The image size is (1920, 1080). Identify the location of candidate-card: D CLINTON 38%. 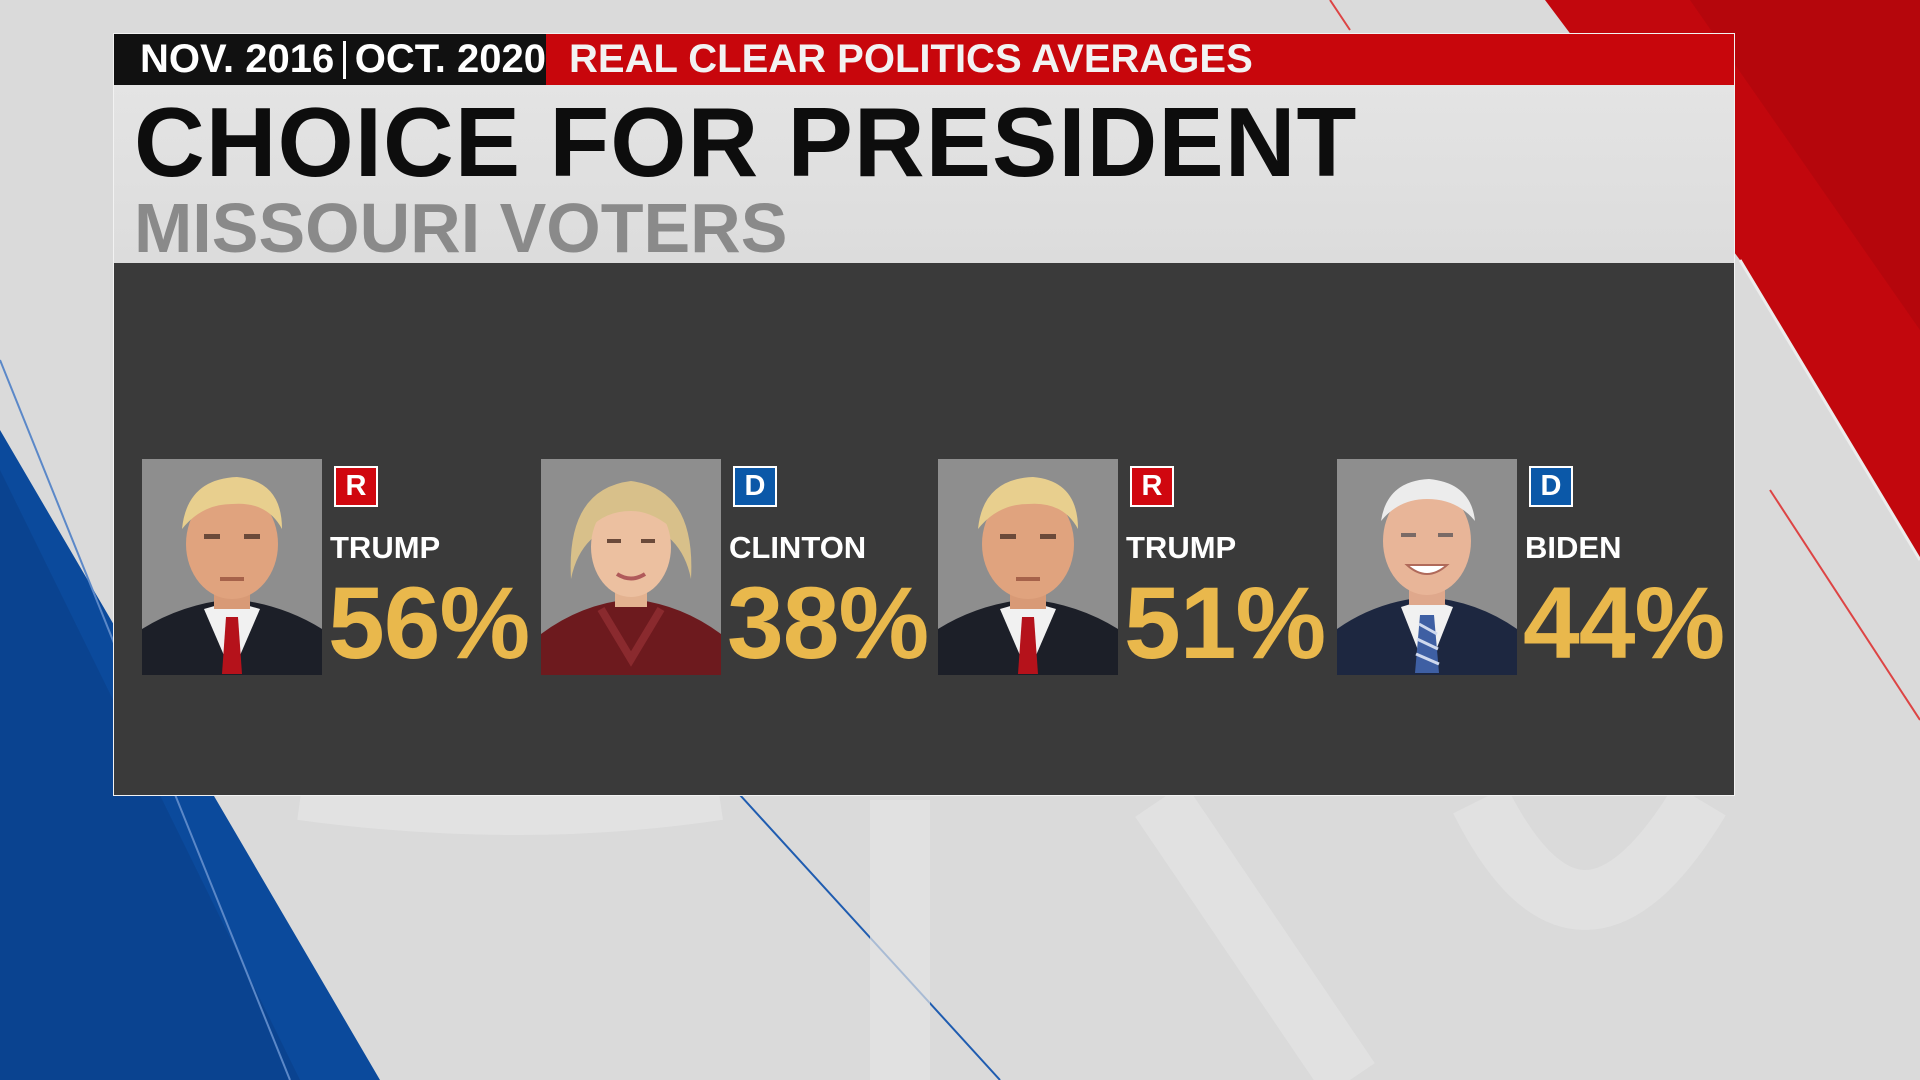
(735, 567).